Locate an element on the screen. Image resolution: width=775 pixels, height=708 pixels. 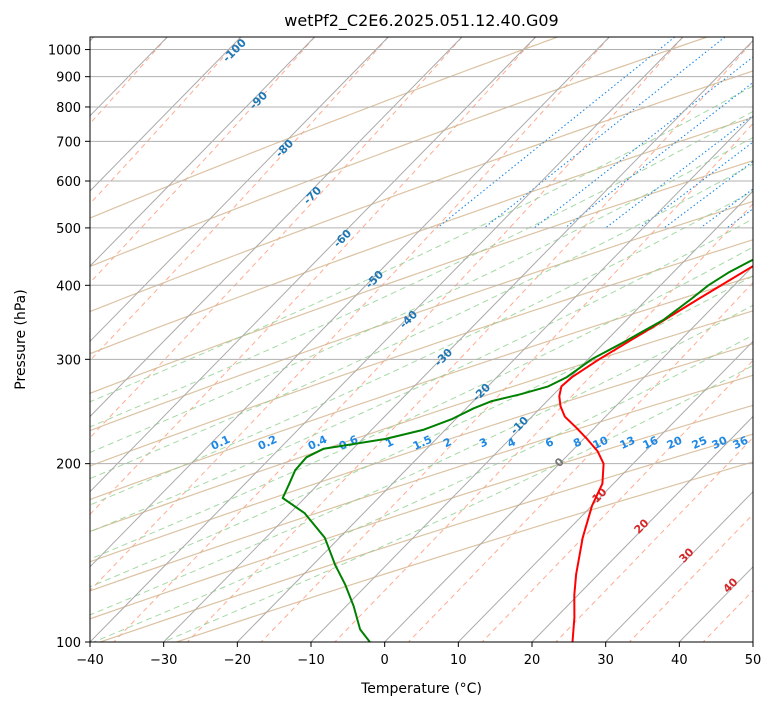
isotherm-label: -100 is located at coordinates (234, 50).